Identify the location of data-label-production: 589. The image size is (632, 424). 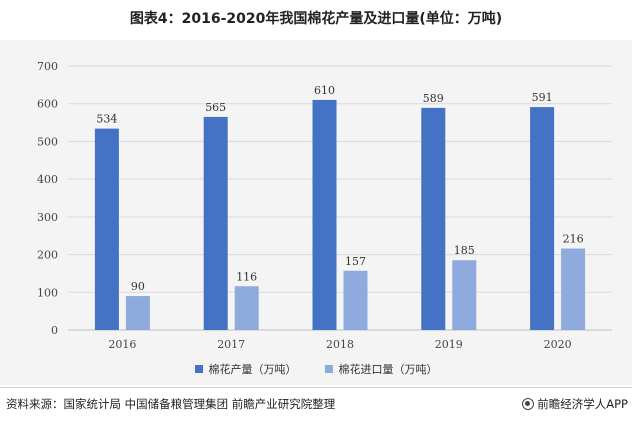
(433, 98).